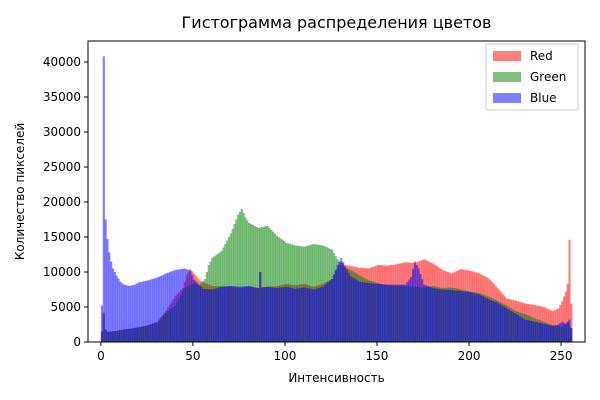 The image size is (600, 400). Describe the element at coordinates (336, 378) in the screenshot. I see `x-axis-label: Интенсивность` at that location.